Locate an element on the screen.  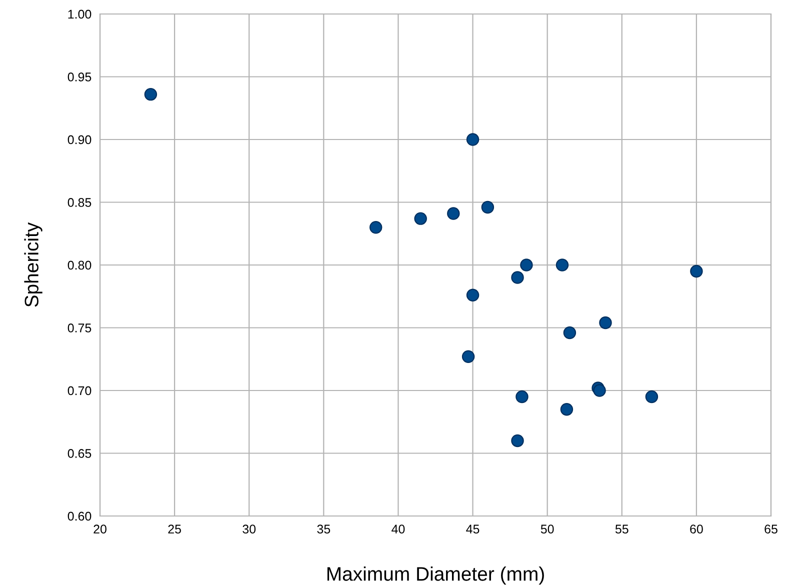
x-tick-label: 60 is located at coordinates (696, 529).